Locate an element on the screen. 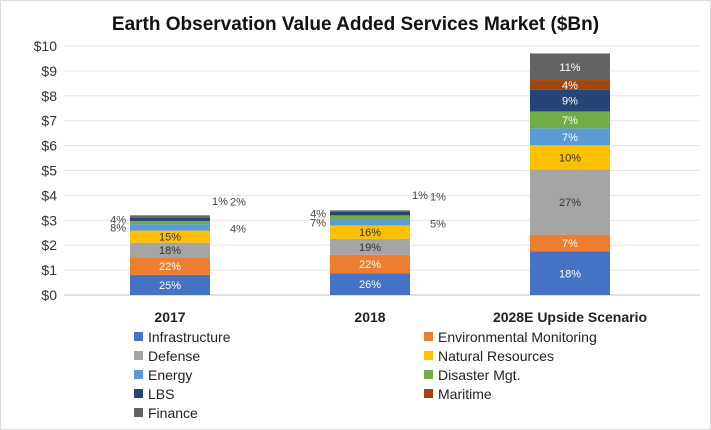 The image size is (711, 430). y-tick-label: $0 is located at coordinates (49, 295).